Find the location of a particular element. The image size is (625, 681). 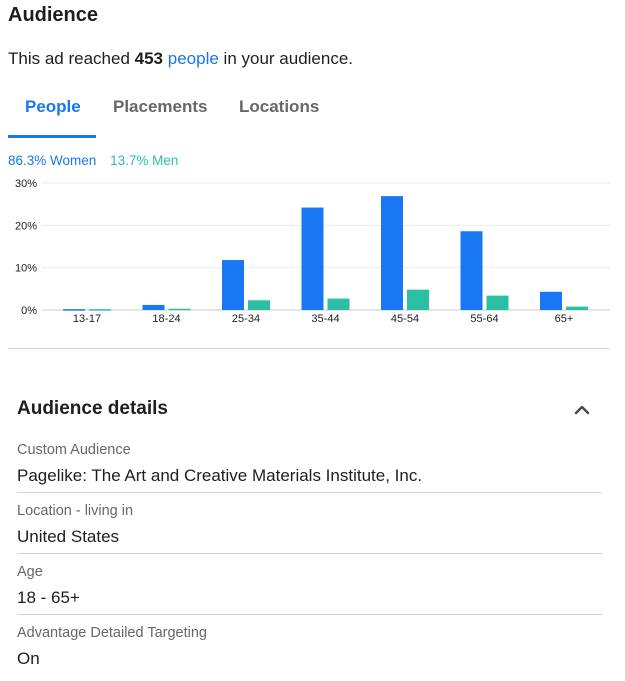

gender-legend: 86.3% Women 13.7% Men is located at coordinates (93, 160).